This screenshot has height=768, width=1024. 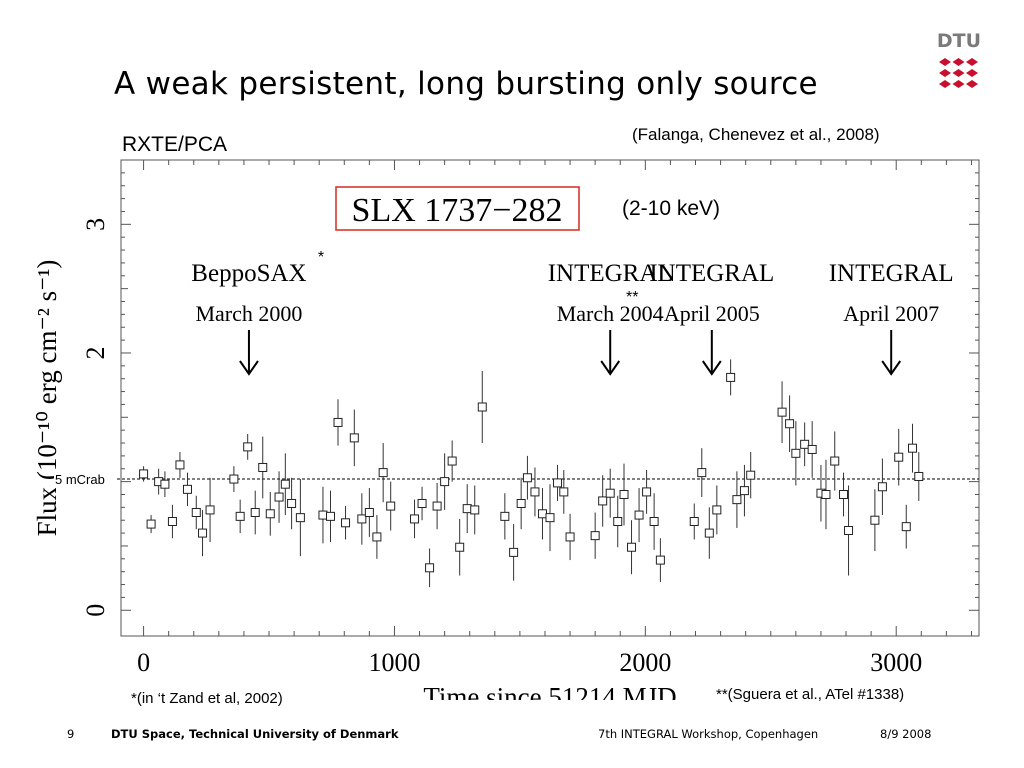 I want to click on observation-annotation: INTEGRAL March 2004**, so click(x=610, y=318).